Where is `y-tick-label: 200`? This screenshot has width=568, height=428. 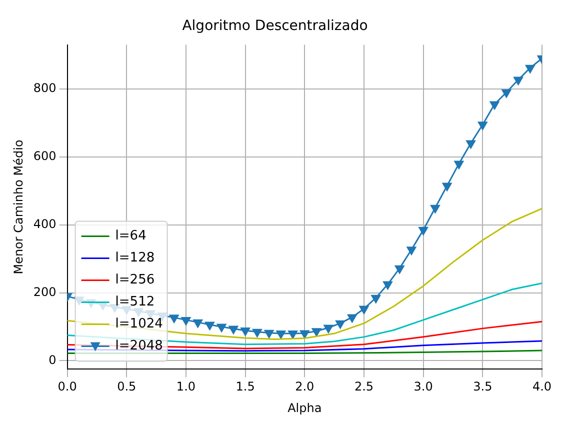
y-tick-label: 200 is located at coordinates (44, 291).